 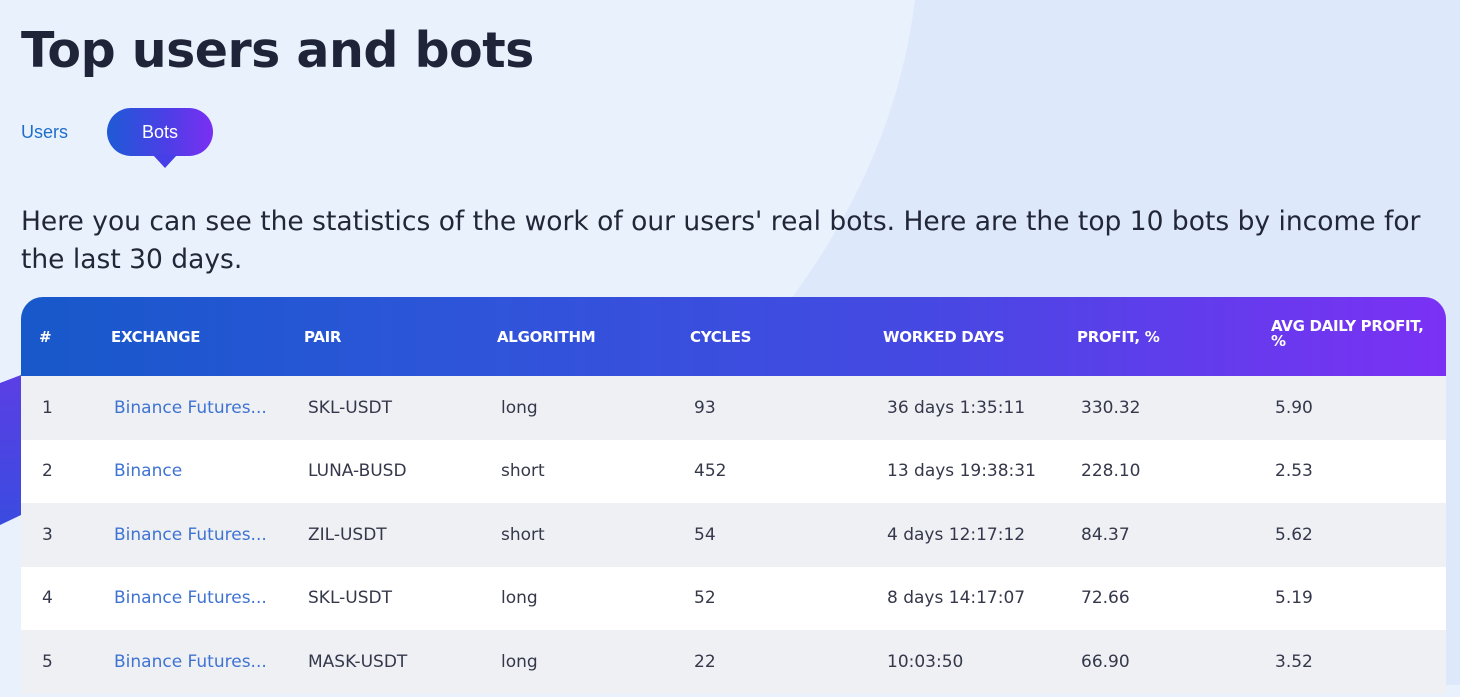 I want to click on cell-avg-daily-profit: 5.19, so click(x=1294, y=598).